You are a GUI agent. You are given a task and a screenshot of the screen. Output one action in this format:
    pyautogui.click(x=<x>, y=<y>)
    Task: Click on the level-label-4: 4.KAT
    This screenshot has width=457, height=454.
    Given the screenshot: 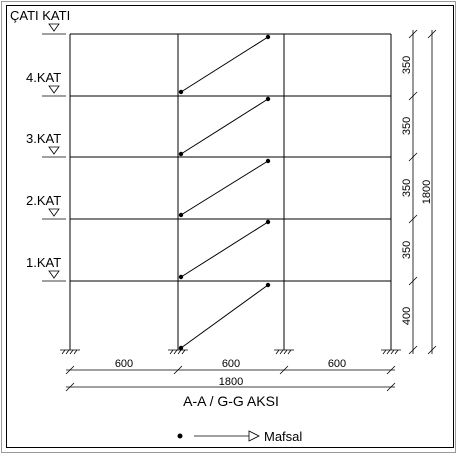 What is the action you would take?
    pyautogui.click(x=43, y=77)
    